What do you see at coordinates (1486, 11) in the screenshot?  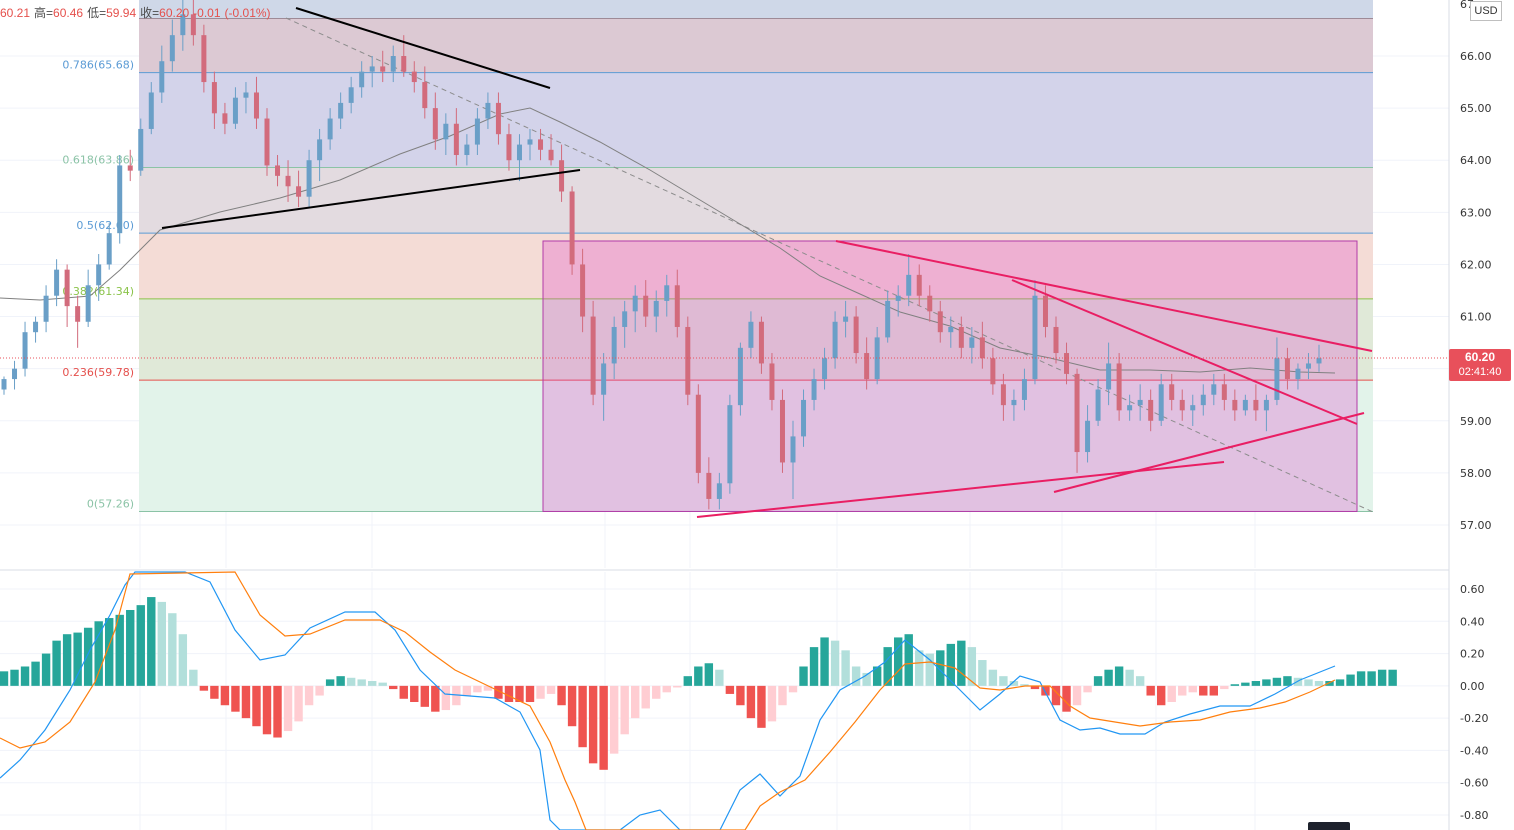 I see `currency-button: USD` at bounding box center [1486, 11].